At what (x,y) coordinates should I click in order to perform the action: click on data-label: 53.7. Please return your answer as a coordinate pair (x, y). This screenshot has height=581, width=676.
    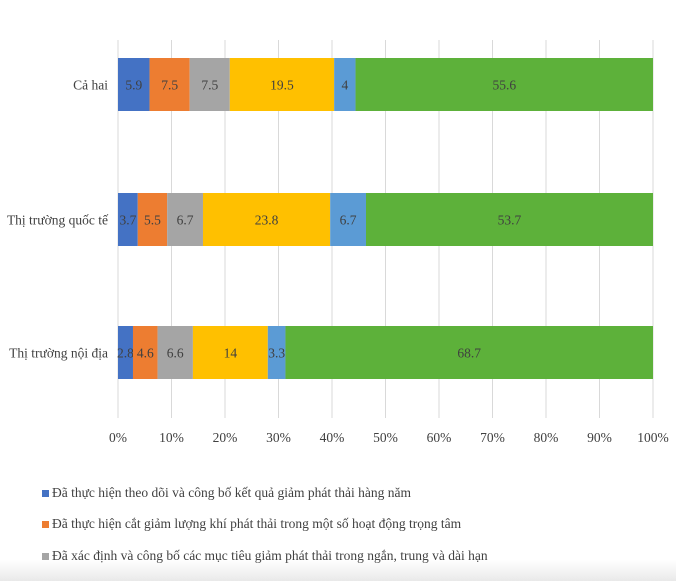
    Looking at the image, I should click on (510, 220).